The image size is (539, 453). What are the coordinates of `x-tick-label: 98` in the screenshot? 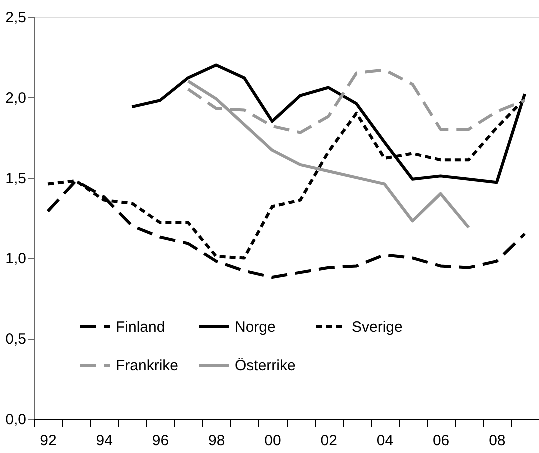 It's located at (217, 441).